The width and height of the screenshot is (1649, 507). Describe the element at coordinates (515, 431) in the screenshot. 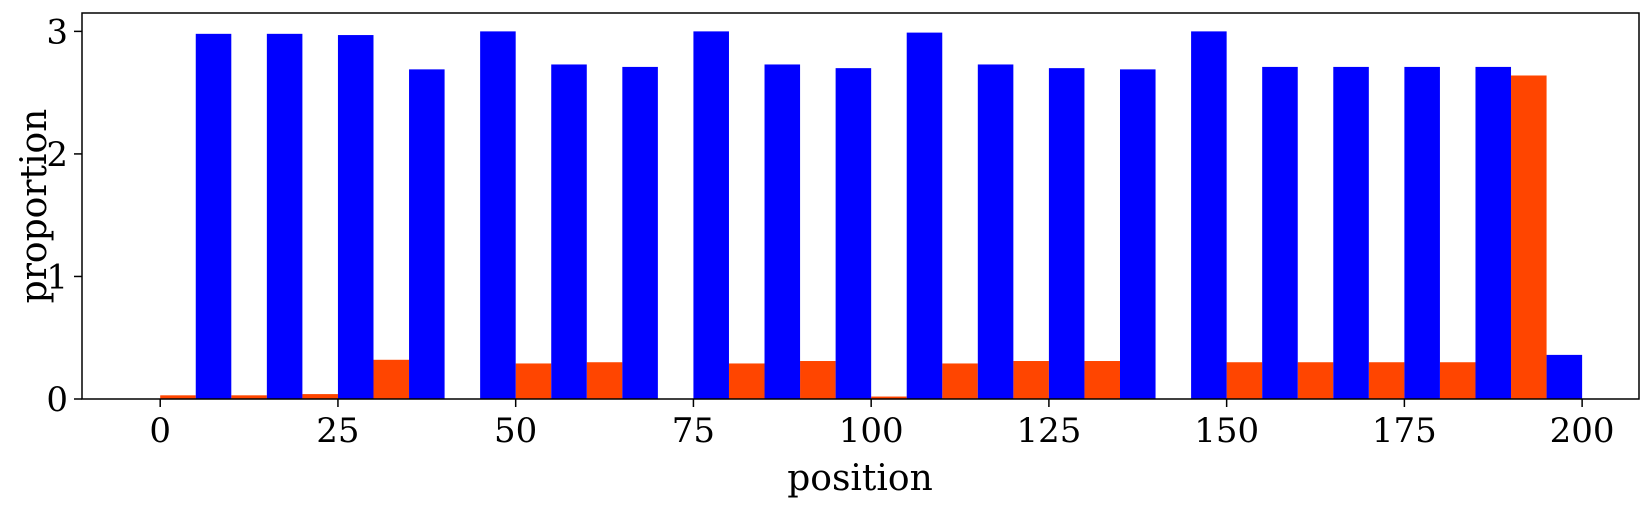

I see `x-tick-label-2: 50` at that location.